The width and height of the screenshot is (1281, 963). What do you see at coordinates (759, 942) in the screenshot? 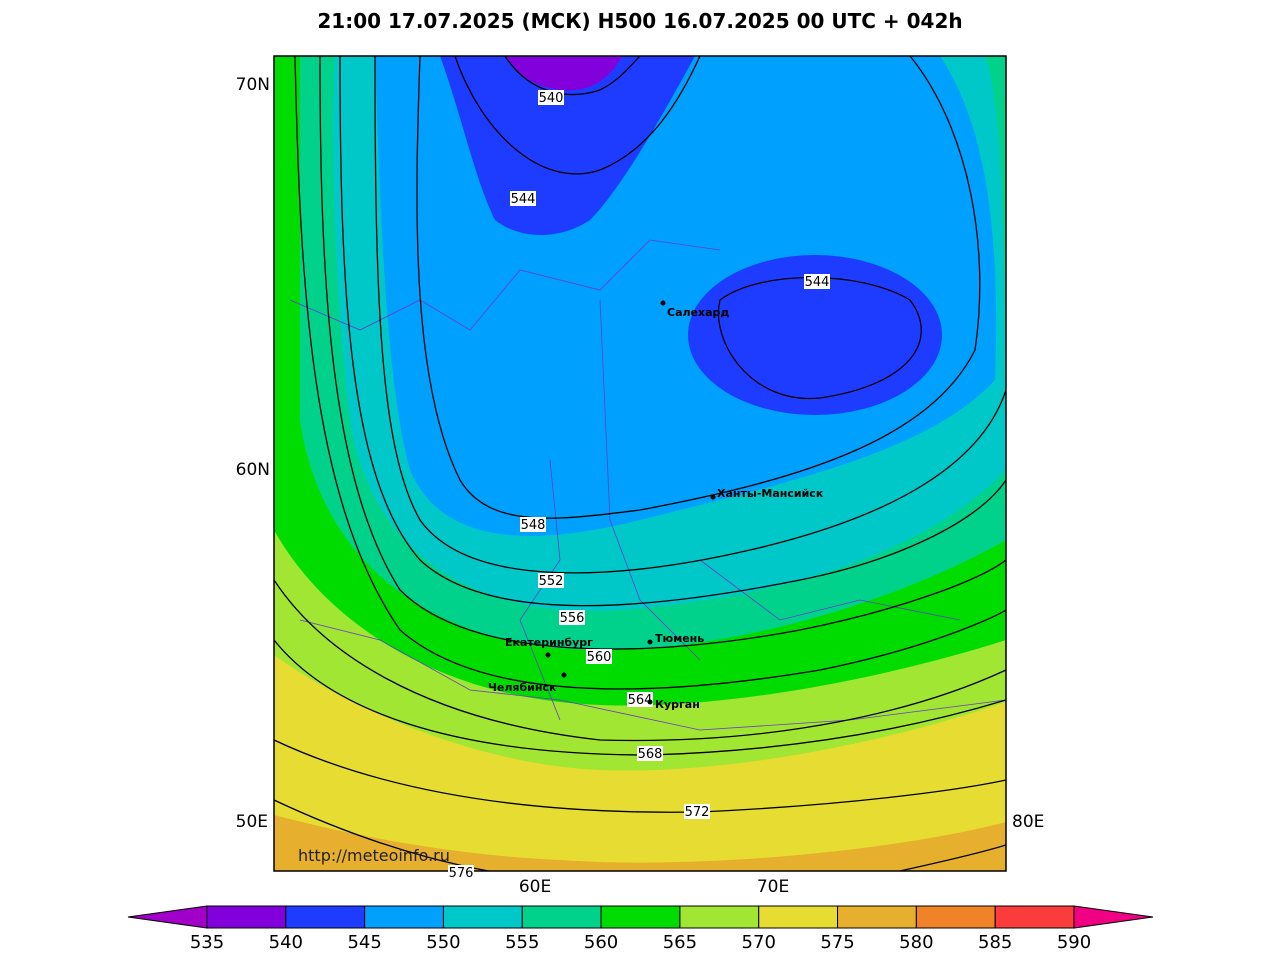
I see `colorbar-tick-label: 570` at bounding box center [759, 942].